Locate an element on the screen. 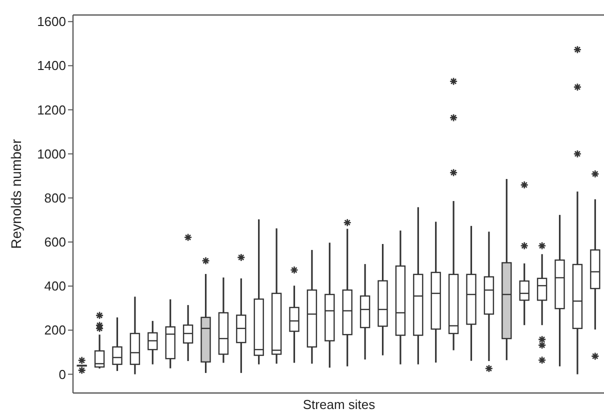  y-tick-label: 1000 is located at coordinates (51, 154).